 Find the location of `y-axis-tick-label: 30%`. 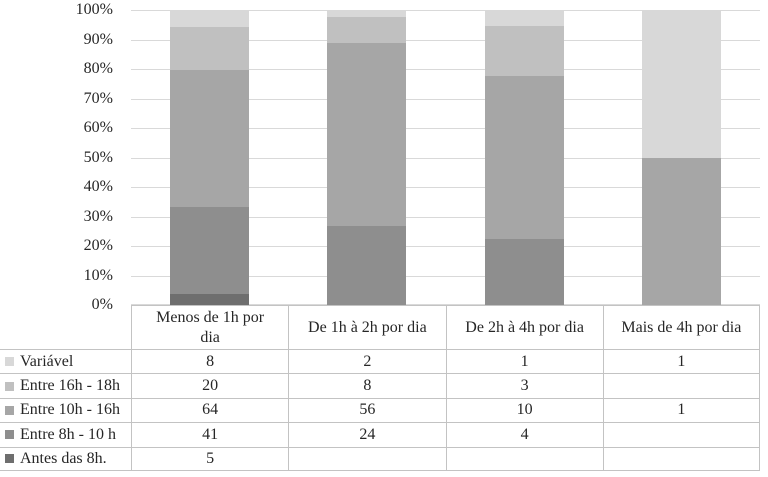

y-axis-tick-label: 30% is located at coordinates (98, 216).